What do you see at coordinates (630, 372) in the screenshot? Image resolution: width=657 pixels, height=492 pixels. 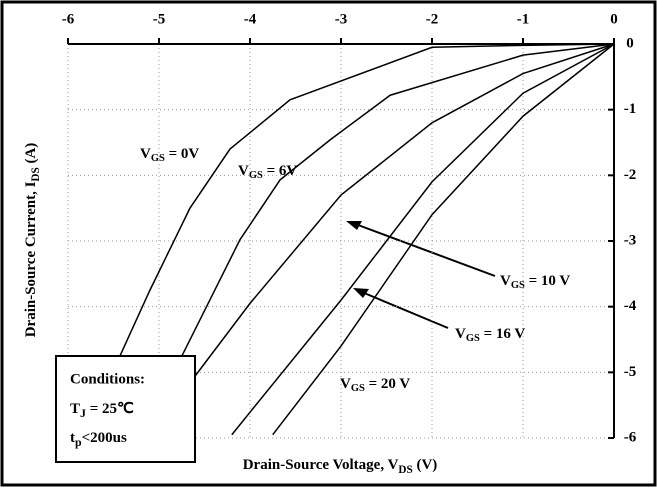 I see `y-tick-label: -5` at bounding box center [630, 372].